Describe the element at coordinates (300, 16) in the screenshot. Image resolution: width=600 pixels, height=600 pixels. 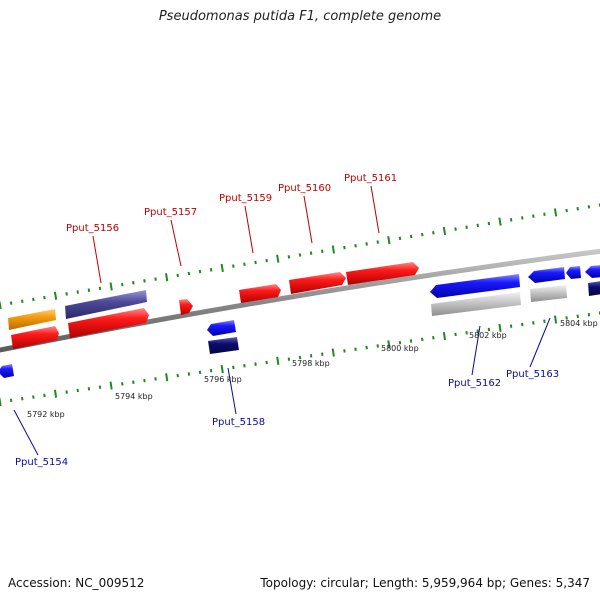
I see `map-title: Pseudomonas putida F1, complete genome` at that location.